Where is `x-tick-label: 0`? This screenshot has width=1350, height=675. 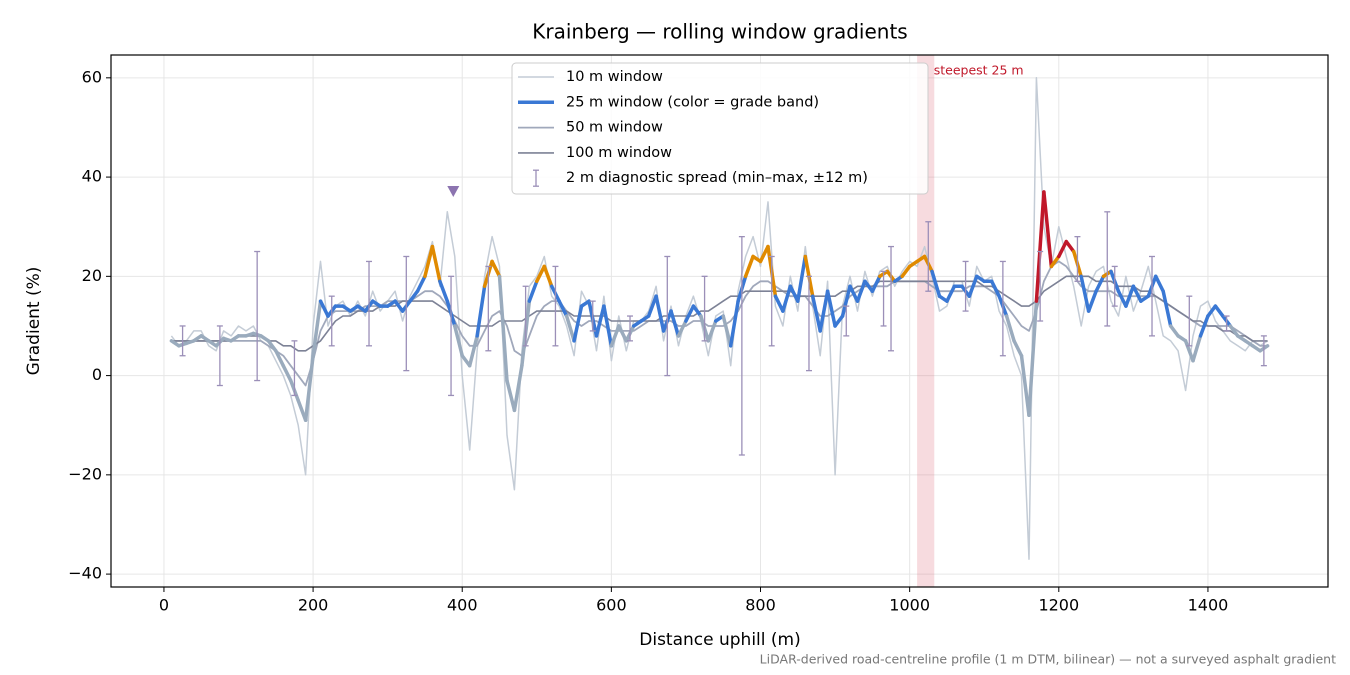
x-tick-label: 0 is located at coordinates (164, 605).